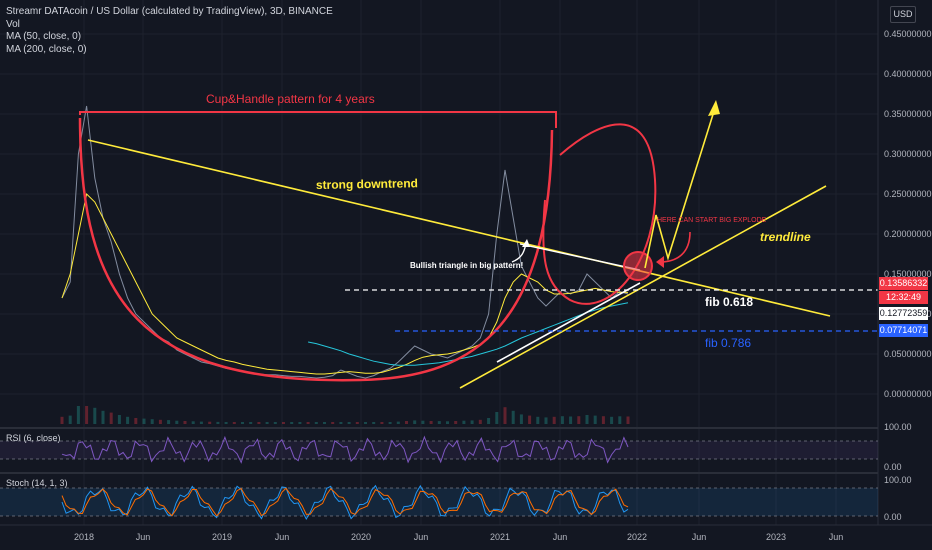 The image size is (932, 550). I want to click on indicator-ma50: MA (50, close, 0), so click(44, 36).